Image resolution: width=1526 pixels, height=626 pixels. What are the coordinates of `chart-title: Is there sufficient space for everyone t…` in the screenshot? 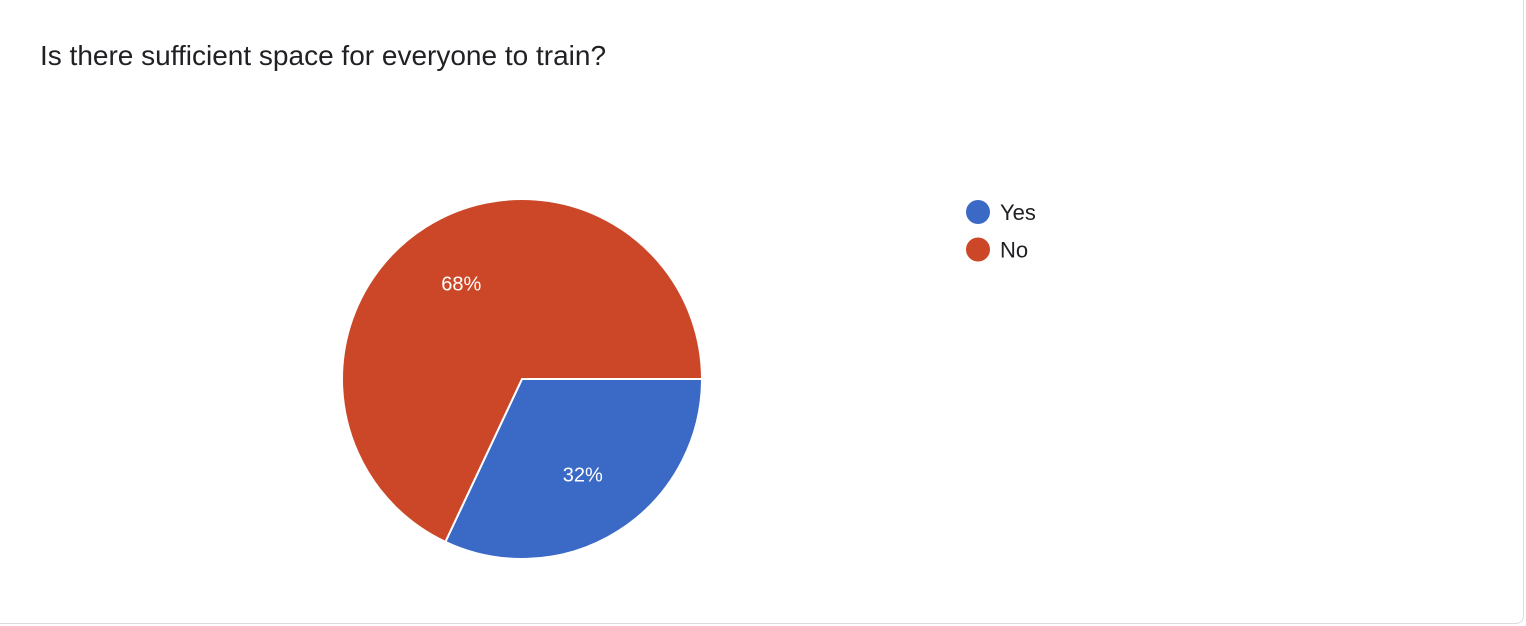 It's located at (323, 55).